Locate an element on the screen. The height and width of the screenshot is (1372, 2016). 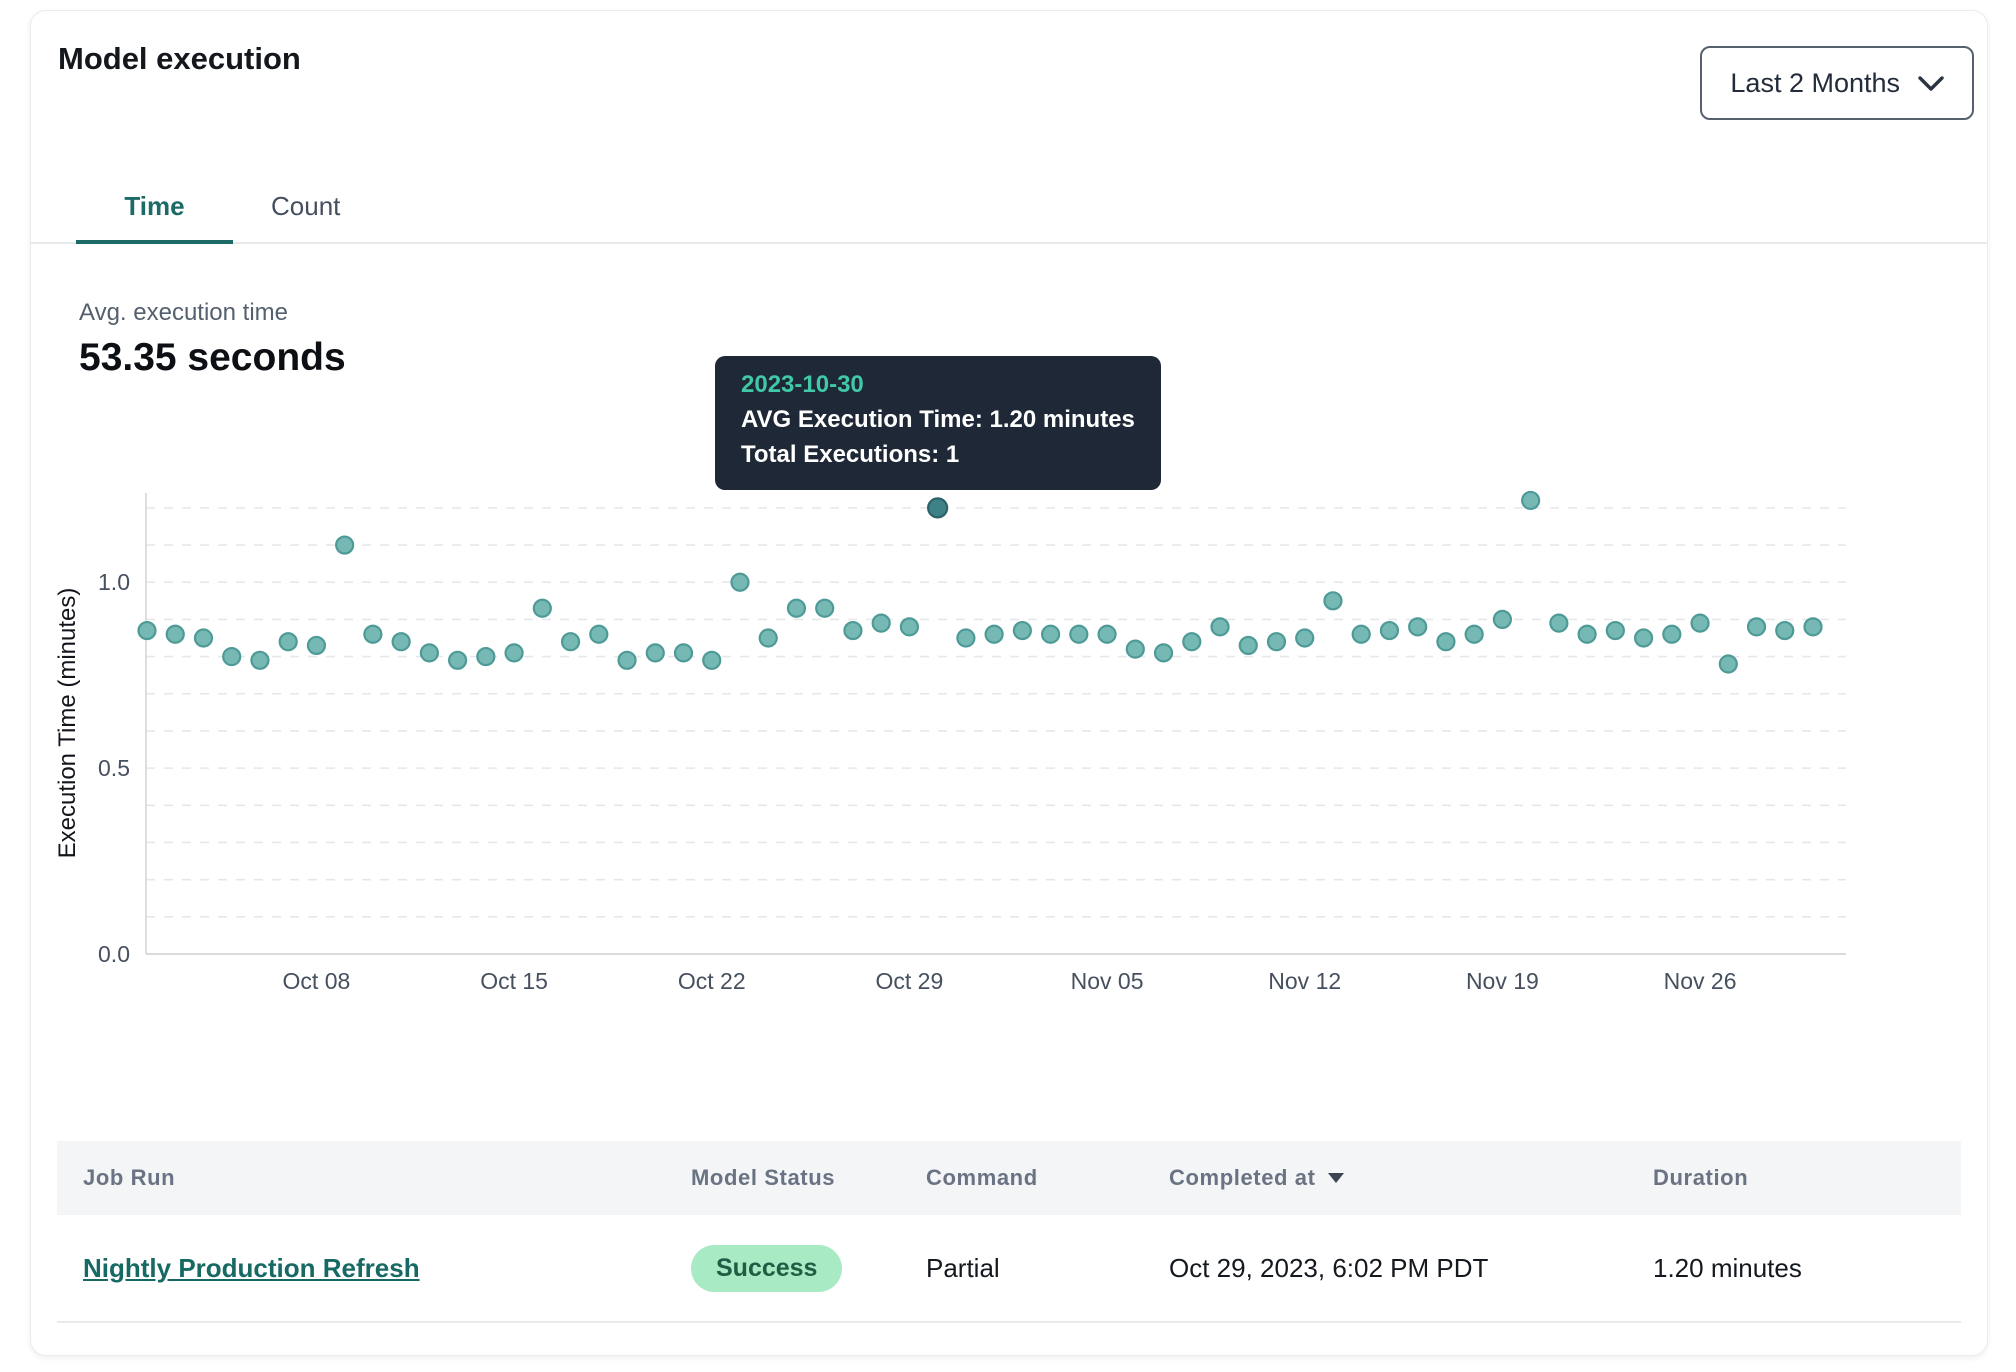
svg-text: 1.0 is located at coordinates (114, 582).